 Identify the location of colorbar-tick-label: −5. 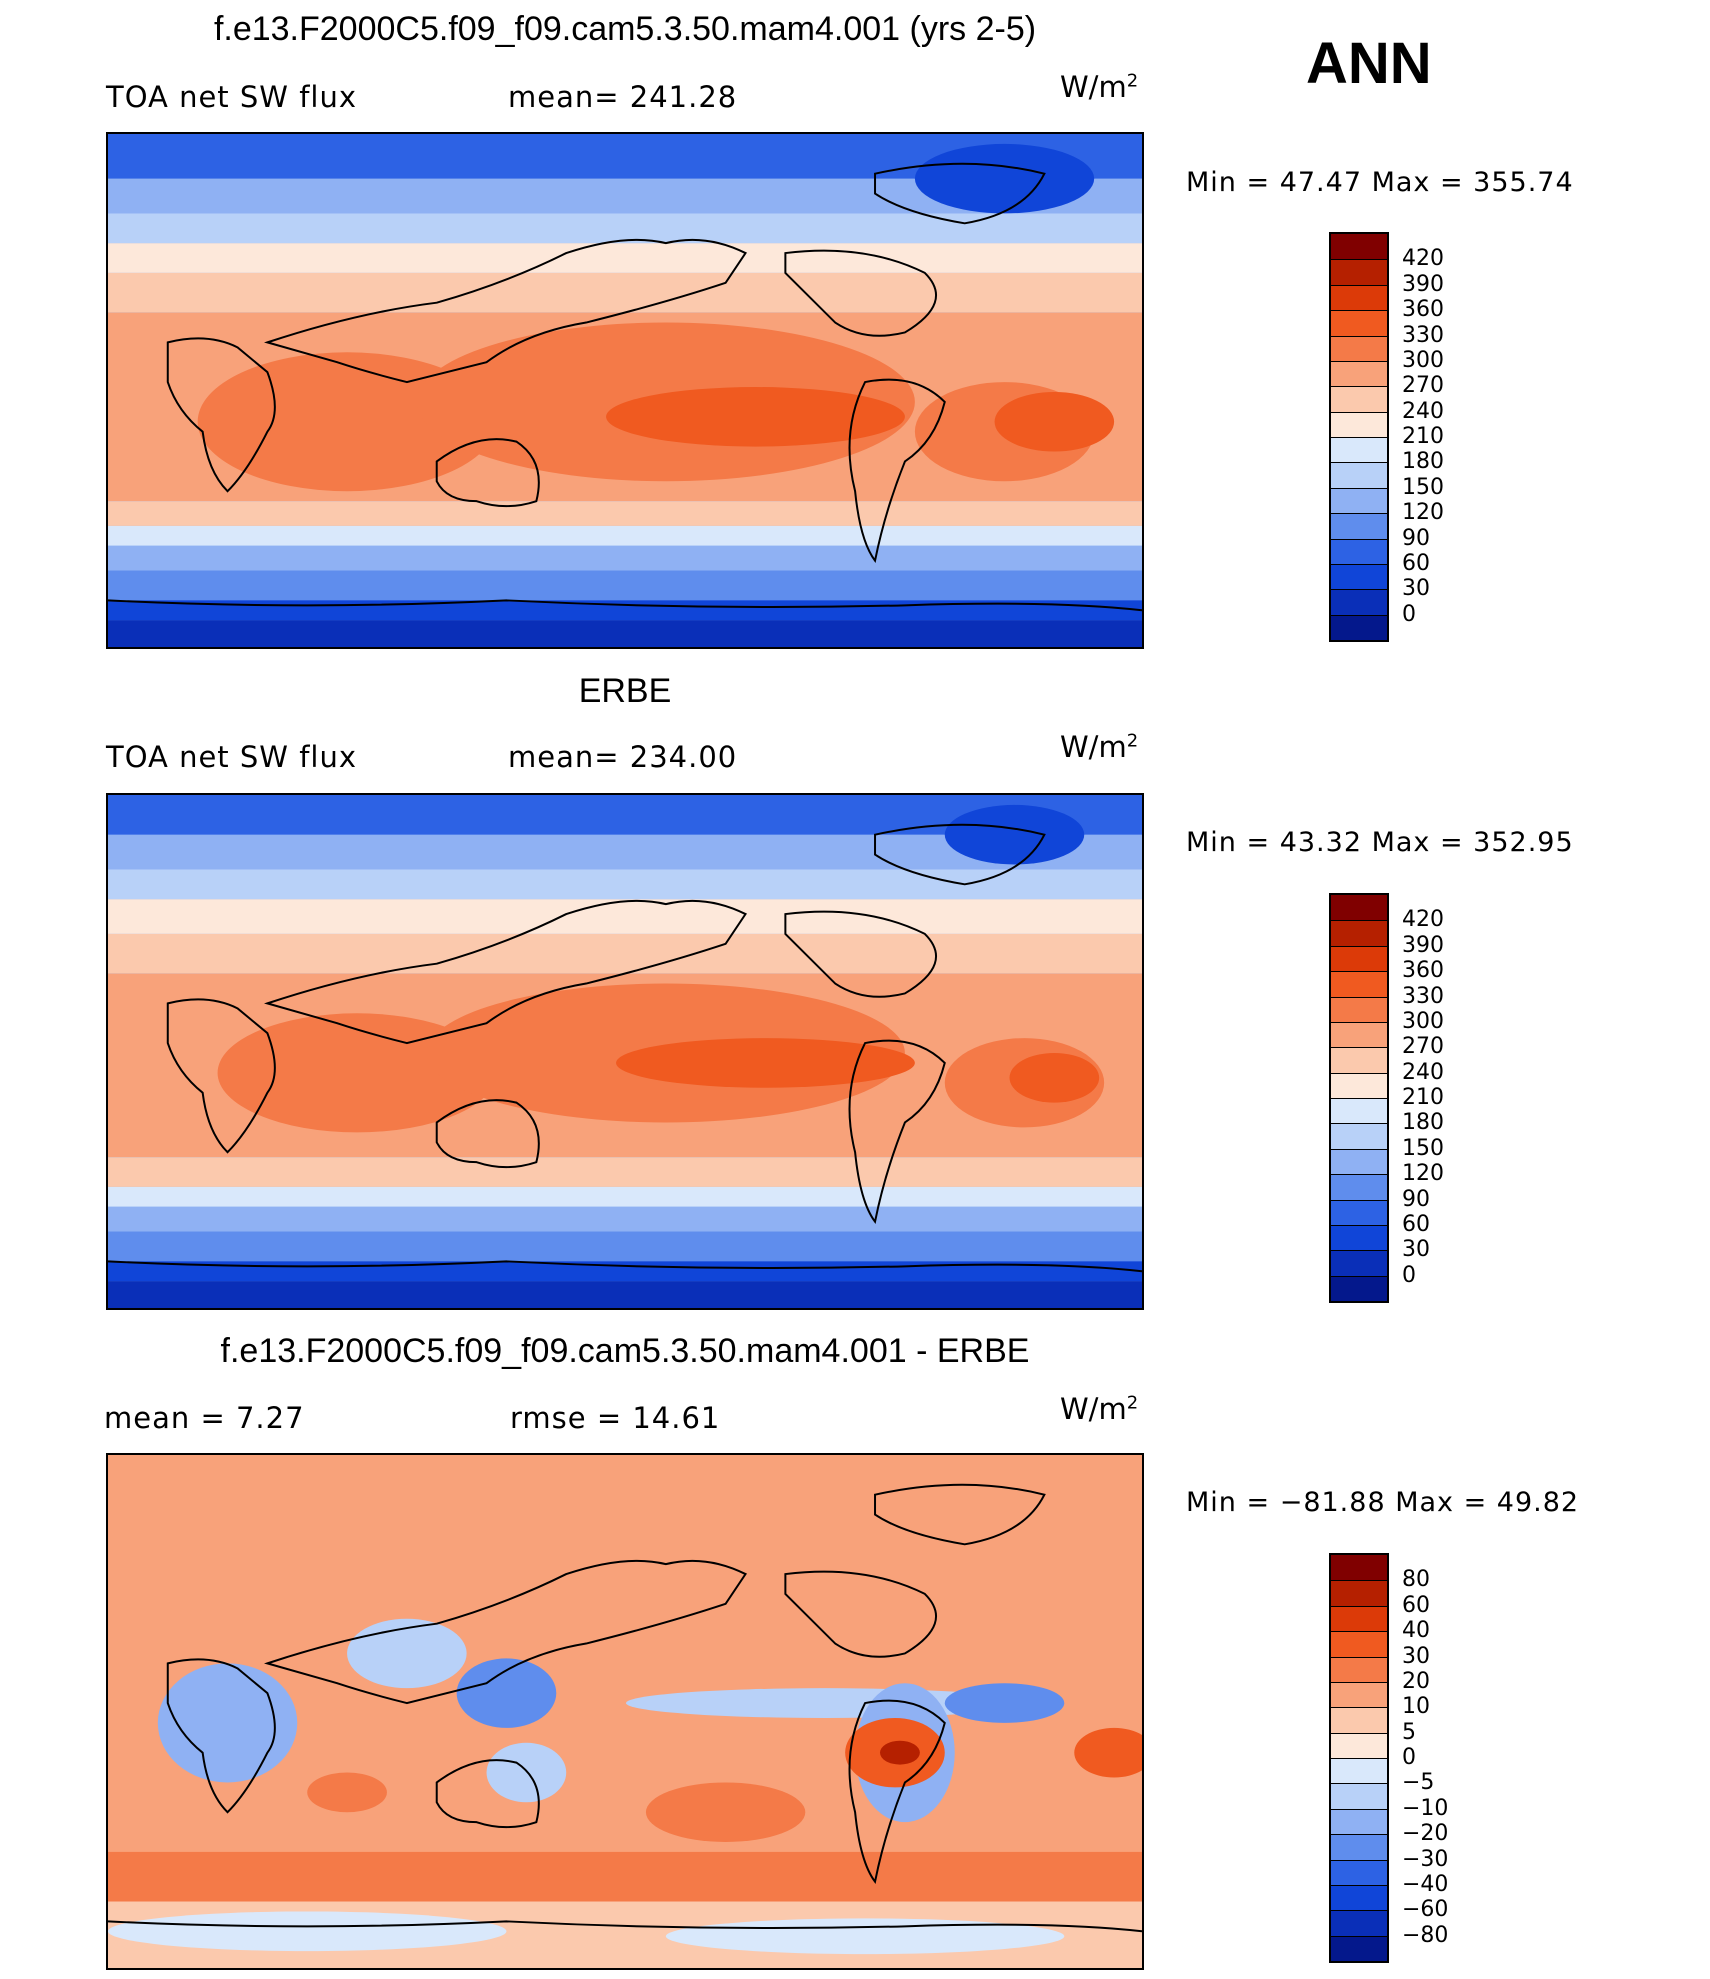
(1418, 1783).